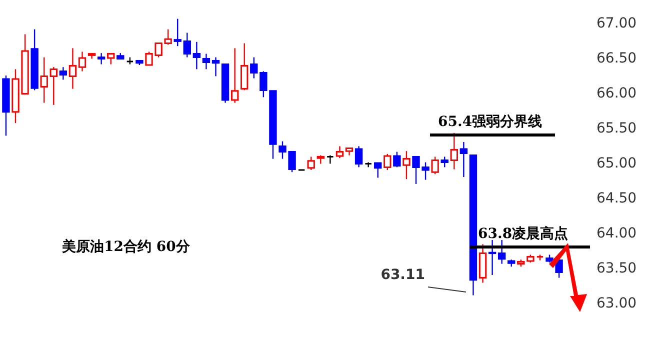 Image resolution: width=650 pixels, height=341 pixels. I want to click on y-tick-label: 65.00, so click(616, 164).